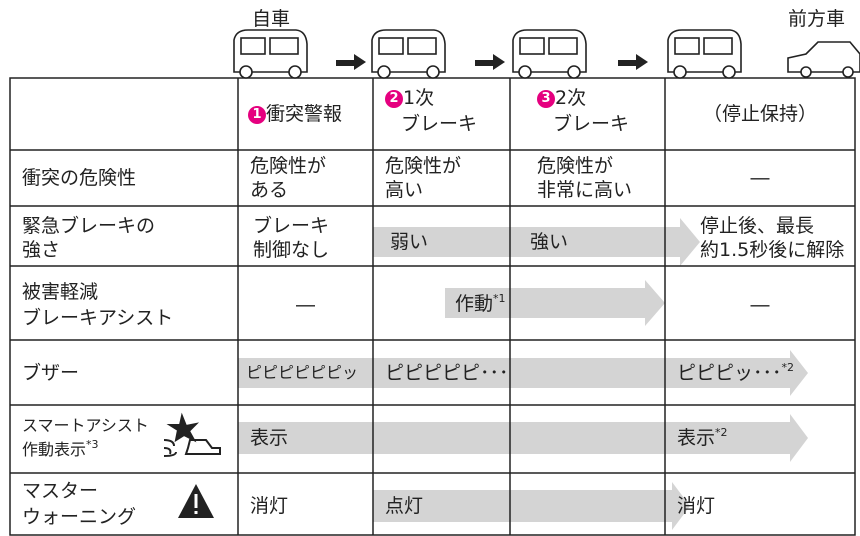 The width and height of the screenshot is (860, 536). Describe the element at coordinates (759, 114) in the screenshot. I see `column-header: （停止保持）` at that location.